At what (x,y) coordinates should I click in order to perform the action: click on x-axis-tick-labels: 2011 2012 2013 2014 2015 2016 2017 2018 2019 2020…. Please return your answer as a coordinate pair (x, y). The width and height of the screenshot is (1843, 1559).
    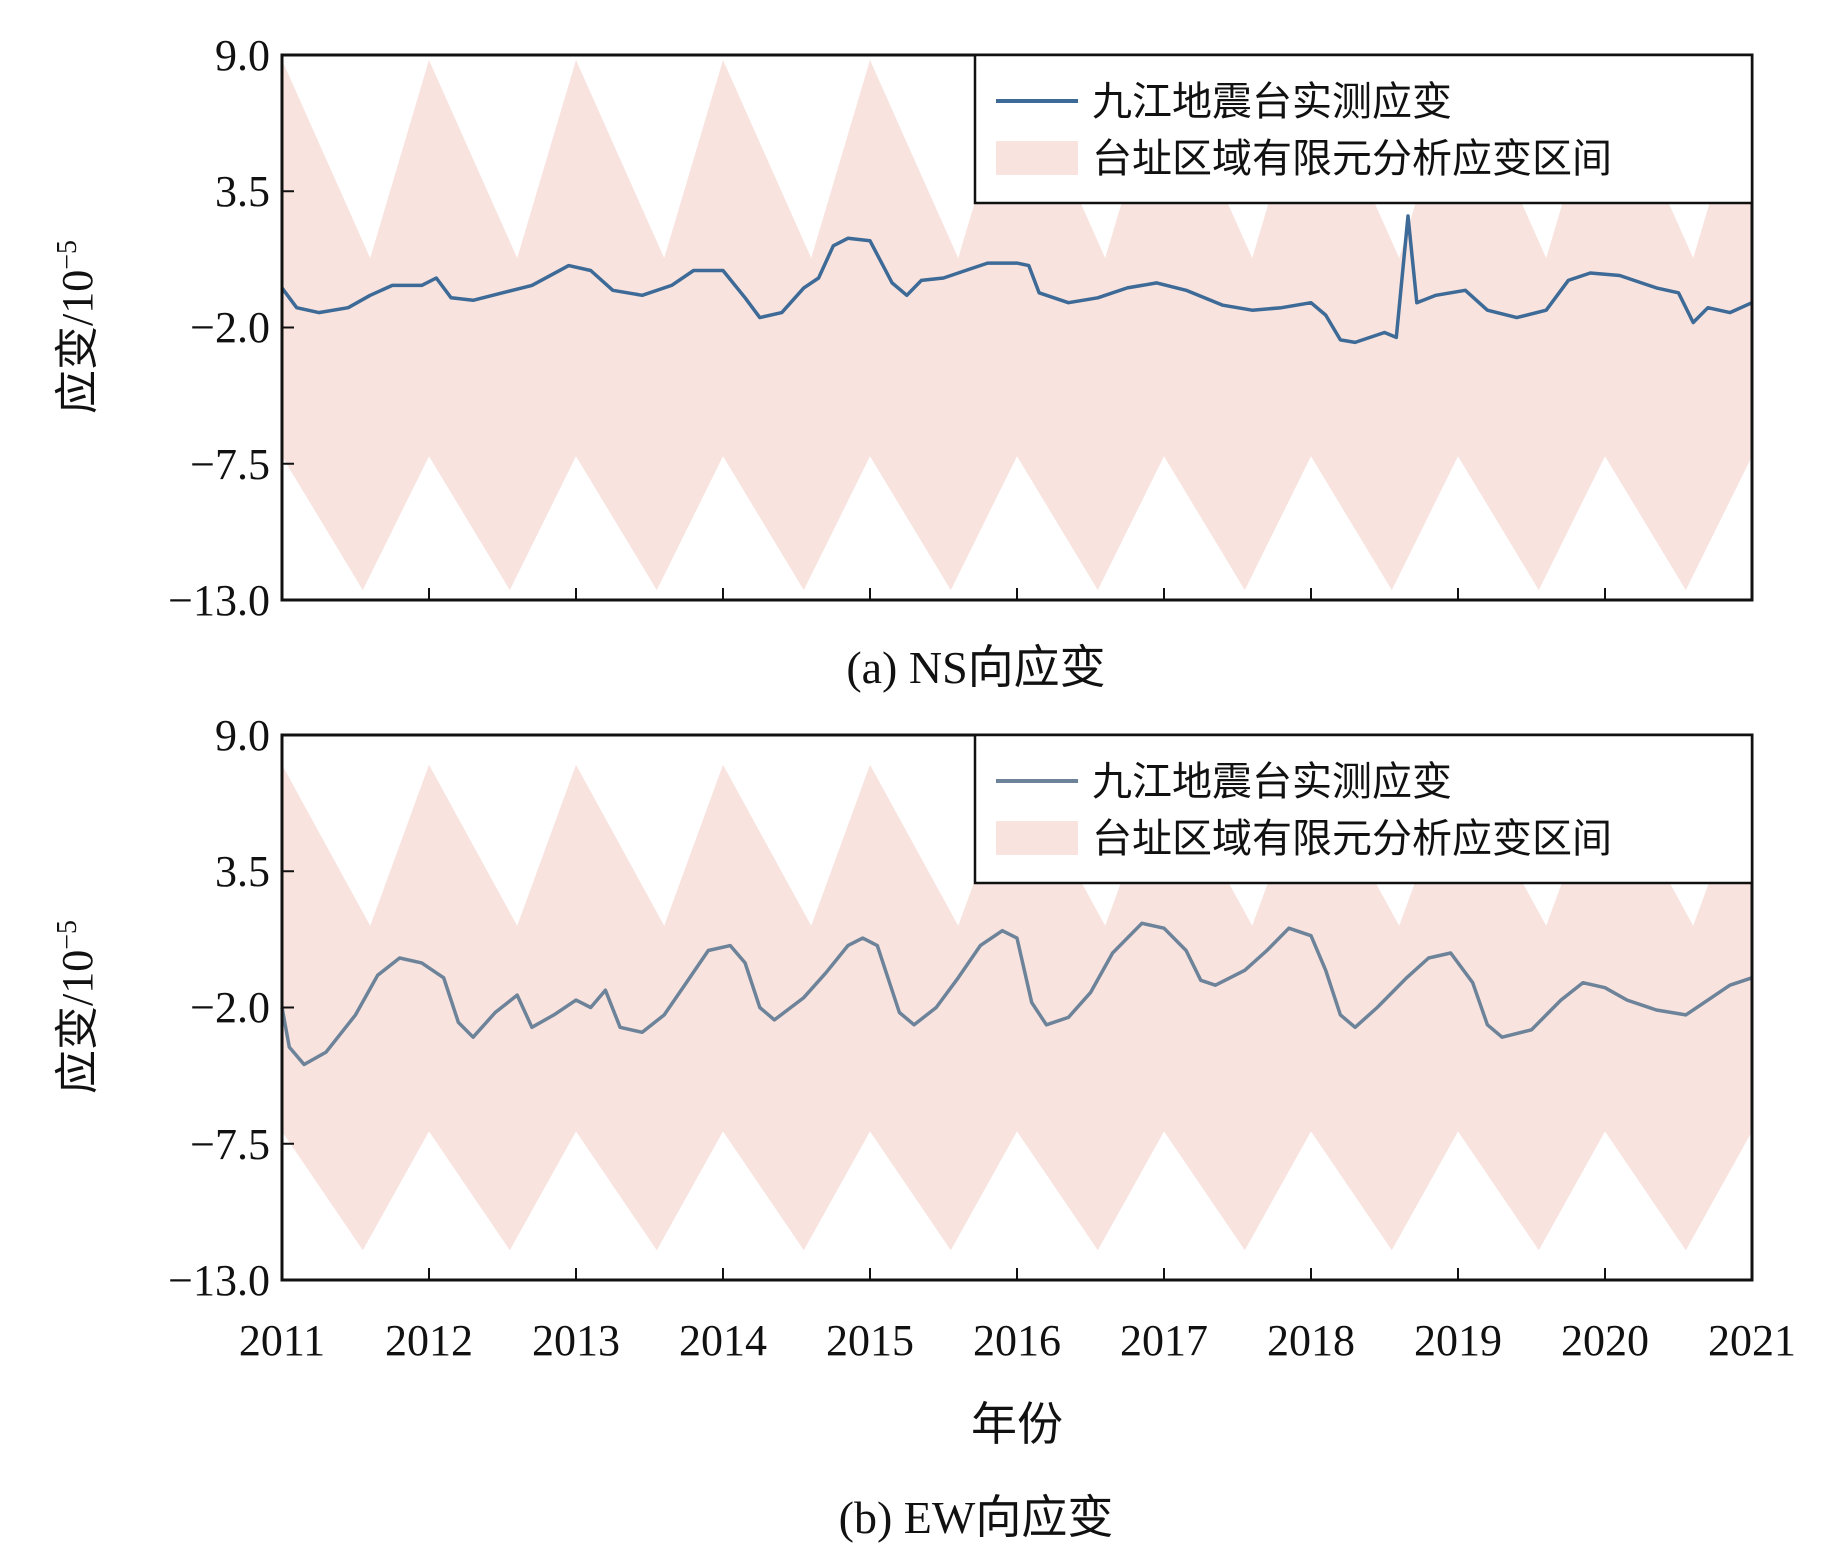
    Looking at the image, I should click on (1017, 1340).